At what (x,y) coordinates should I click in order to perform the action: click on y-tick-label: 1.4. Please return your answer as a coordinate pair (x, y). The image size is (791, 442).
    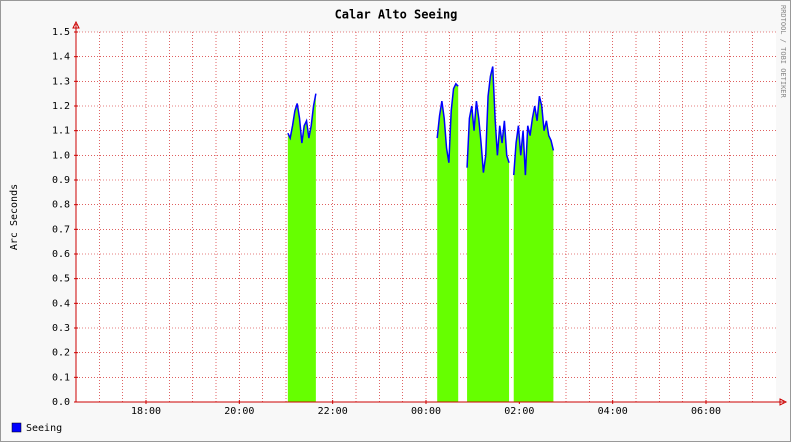
    Looking at the image, I should click on (61, 57).